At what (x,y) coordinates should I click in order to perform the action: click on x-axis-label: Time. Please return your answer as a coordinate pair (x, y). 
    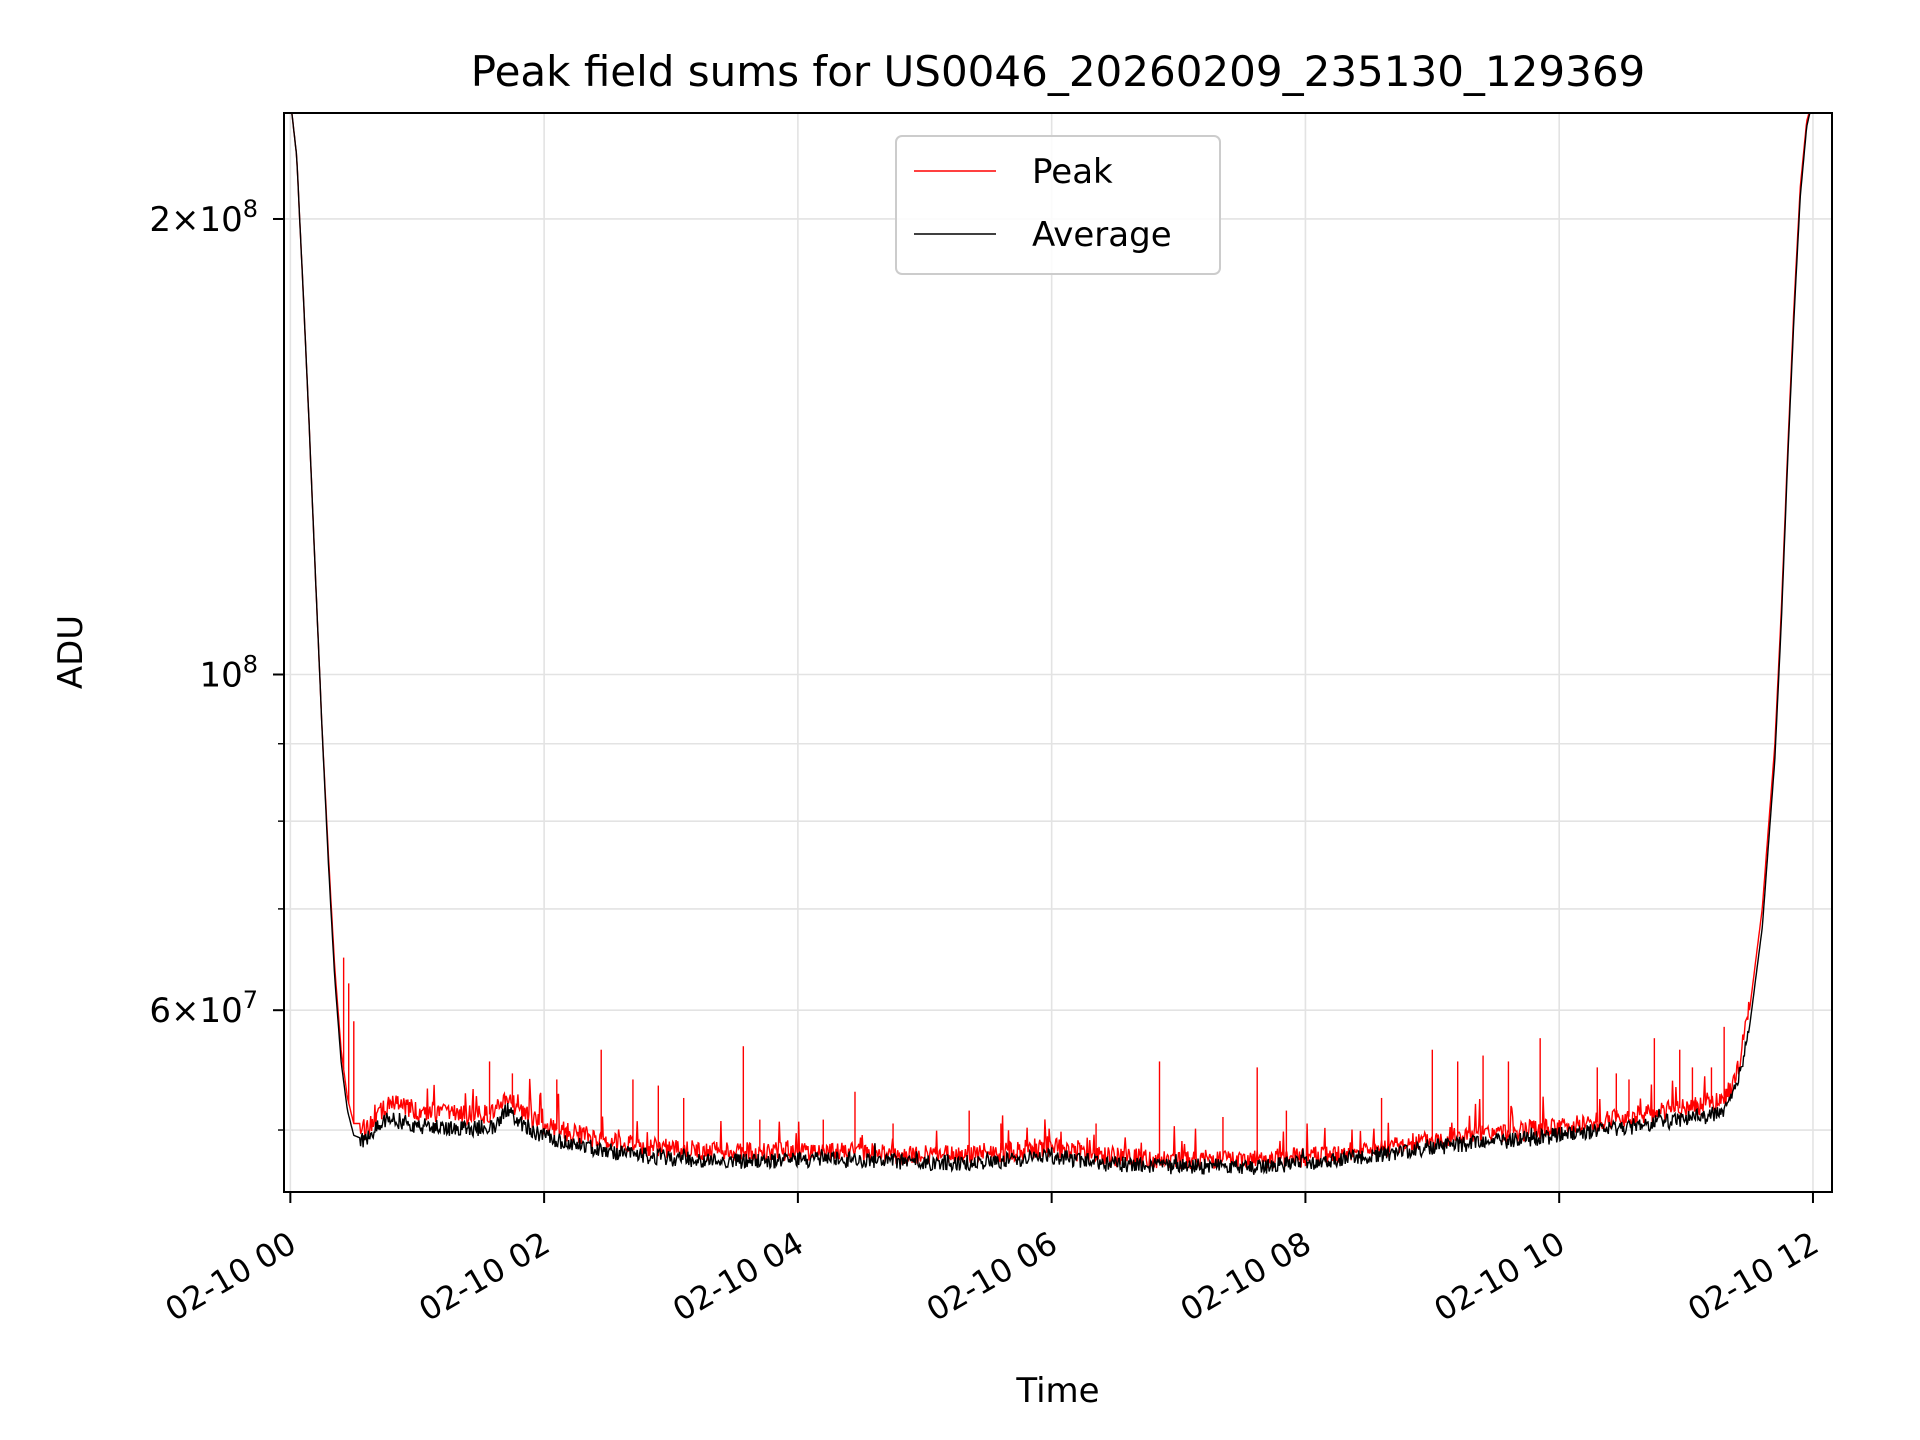
    Looking at the image, I should click on (1057, 1391).